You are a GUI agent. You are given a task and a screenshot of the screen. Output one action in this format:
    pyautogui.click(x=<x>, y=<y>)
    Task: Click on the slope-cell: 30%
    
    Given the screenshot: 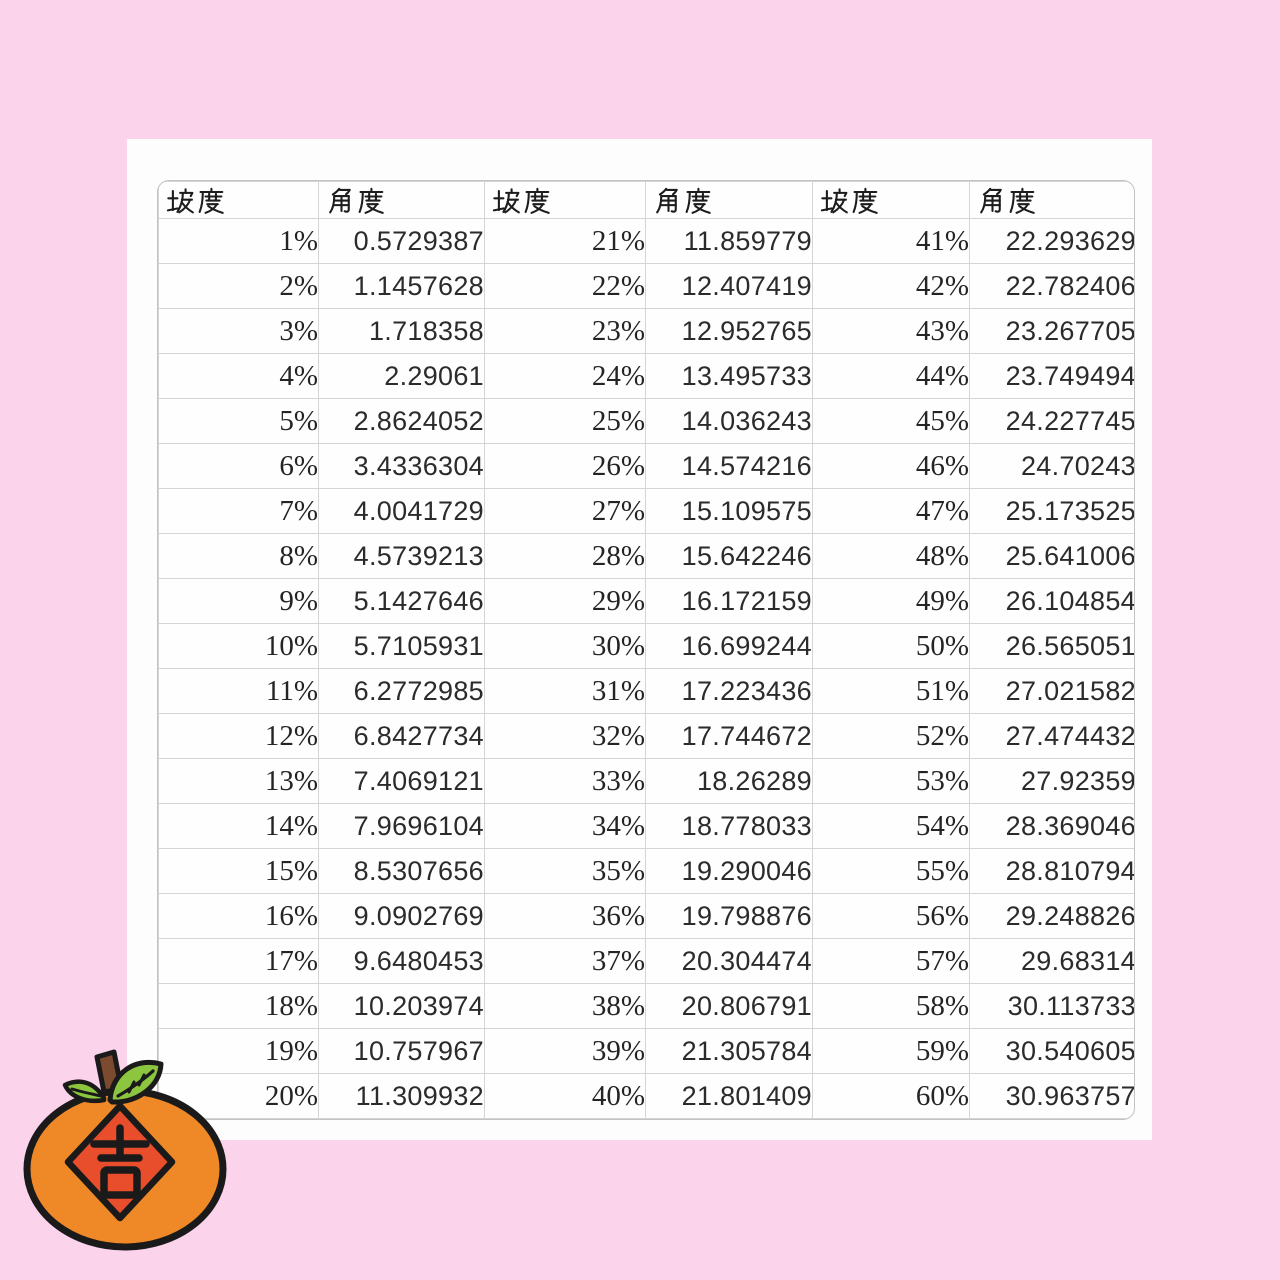 What is the action you would take?
    pyautogui.click(x=565, y=646)
    